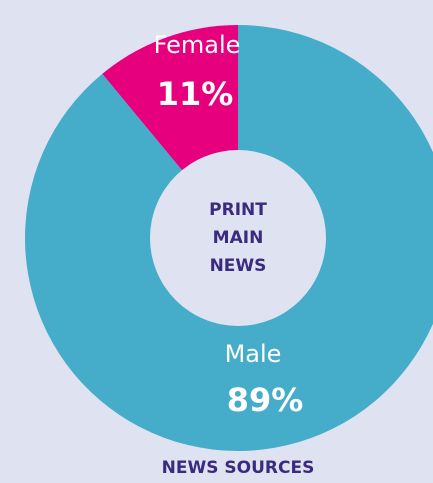  I want to click on donut-hole, so click(238, 238).